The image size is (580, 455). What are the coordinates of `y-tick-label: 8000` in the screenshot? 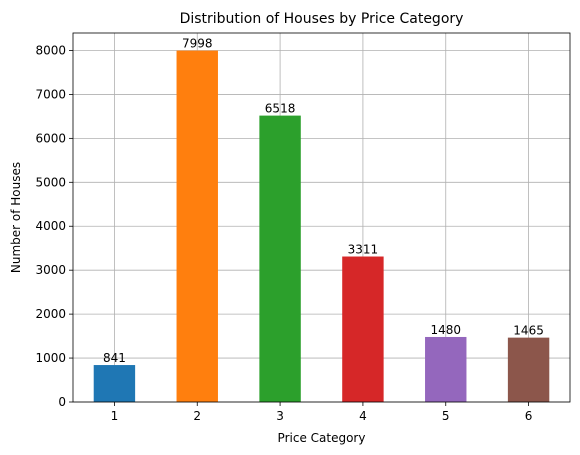 It's located at (50, 50).